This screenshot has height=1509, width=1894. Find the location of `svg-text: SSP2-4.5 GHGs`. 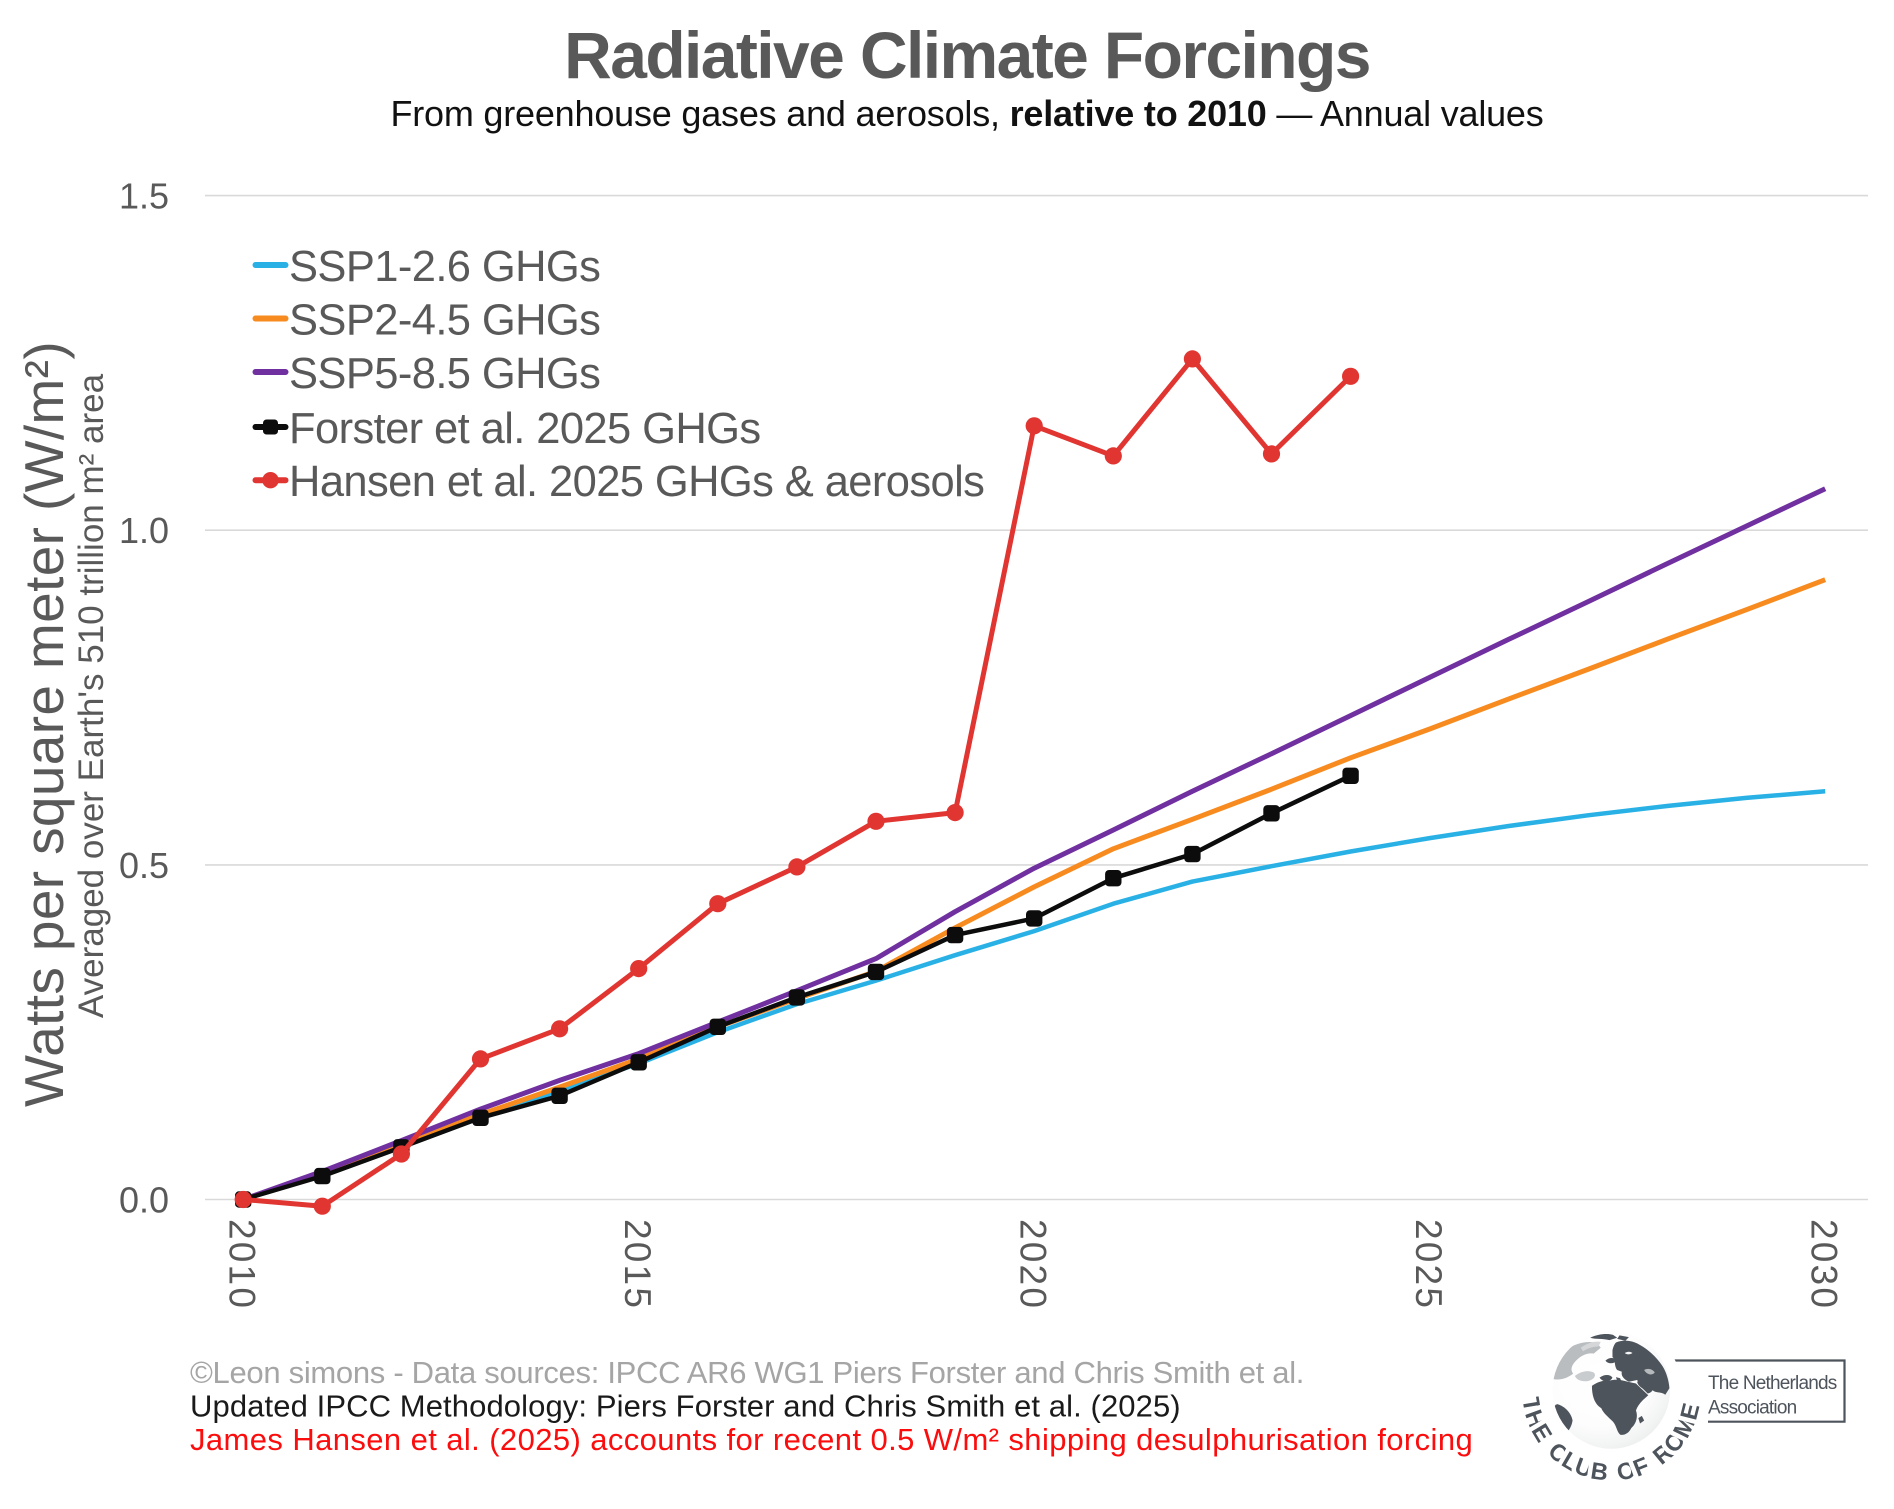

svg-text: SSP2-4.5 GHGs is located at coordinates (444, 321).